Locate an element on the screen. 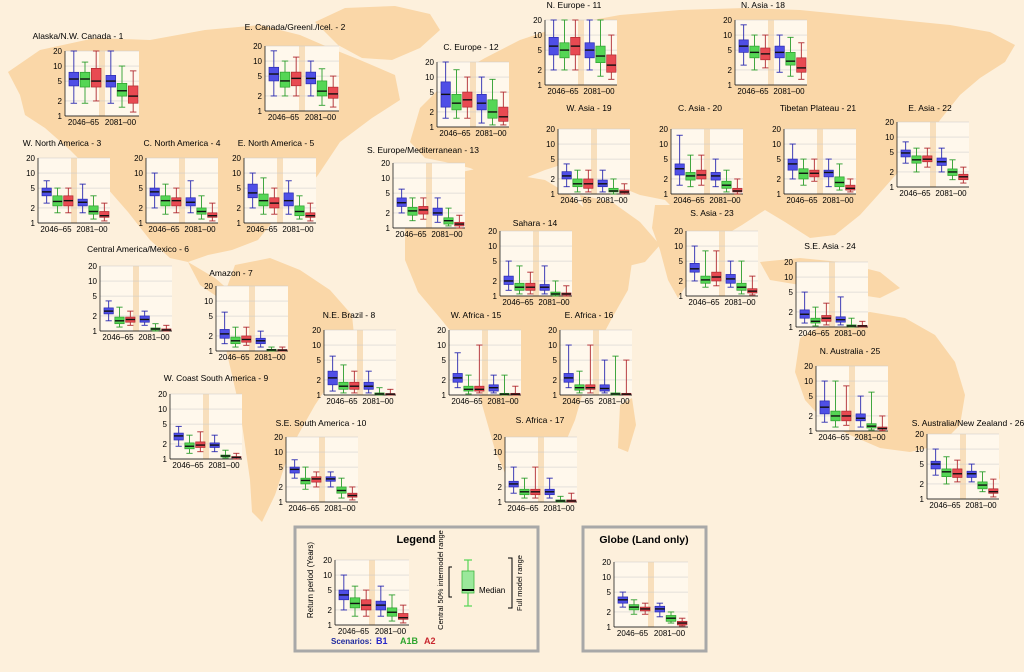  legend-box-sample is located at coordinates (468, 582).